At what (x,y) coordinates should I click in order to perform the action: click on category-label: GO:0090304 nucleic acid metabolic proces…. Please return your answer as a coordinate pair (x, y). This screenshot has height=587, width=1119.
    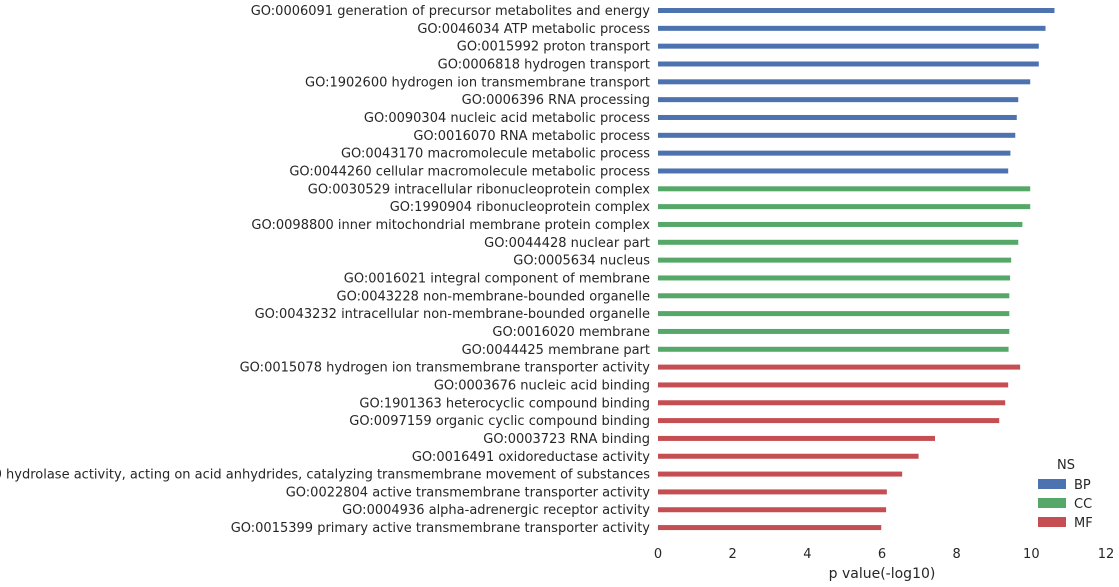
    Looking at the image, I should click on (507, 118).